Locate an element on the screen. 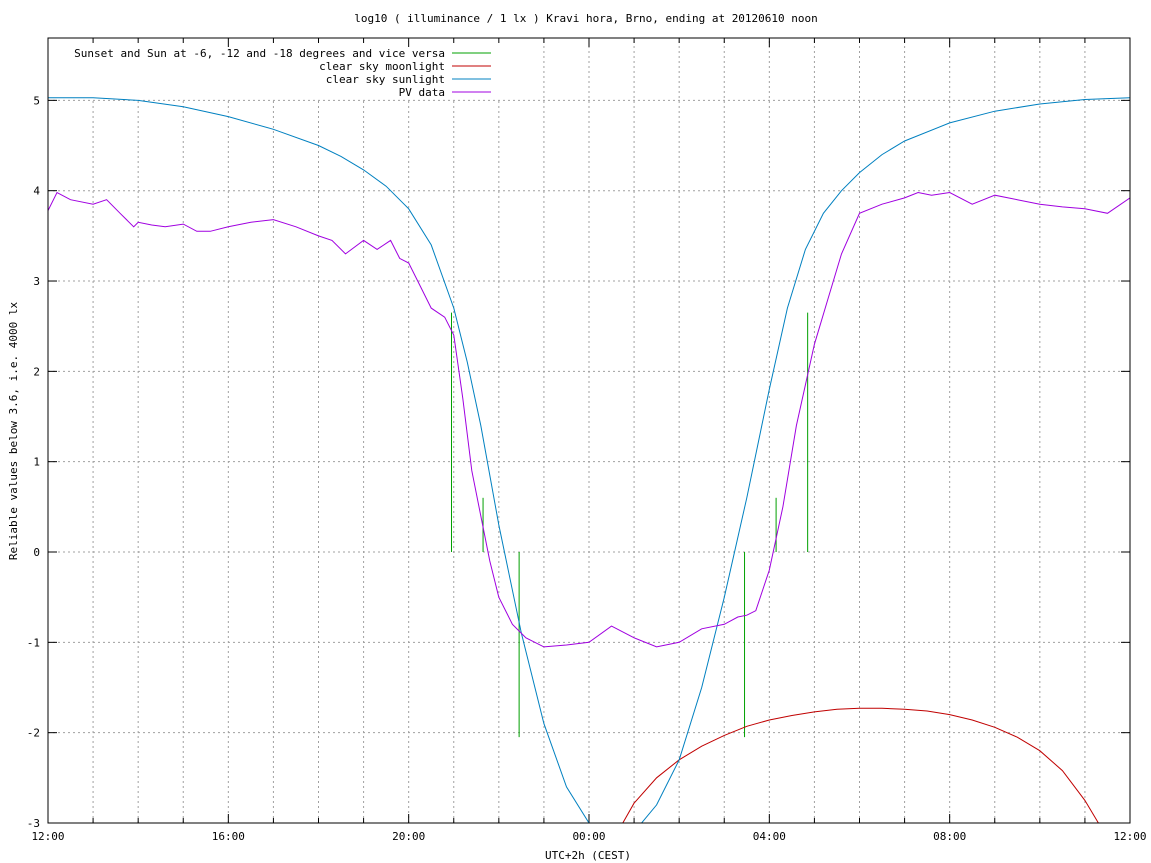  y-tick-label: -3 is located at coordinates (33, 823).